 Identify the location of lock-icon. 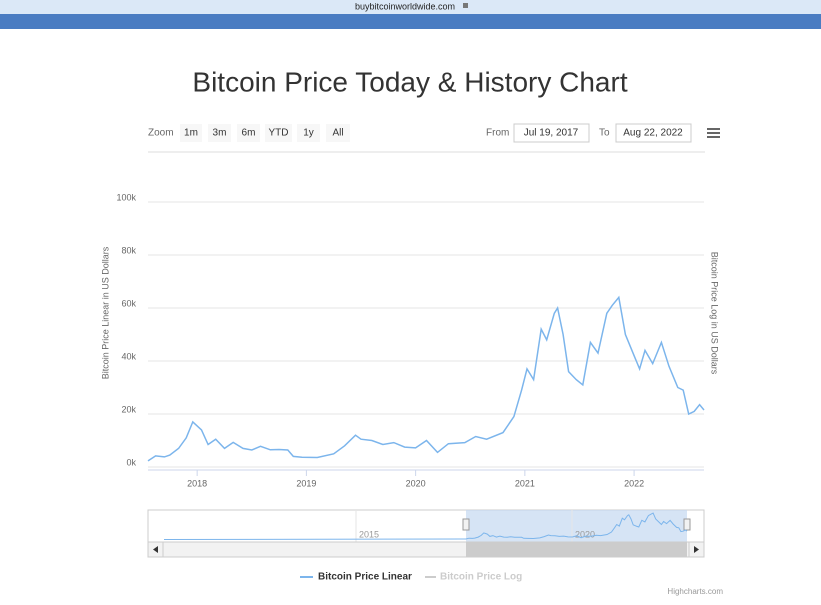
(465, 5).